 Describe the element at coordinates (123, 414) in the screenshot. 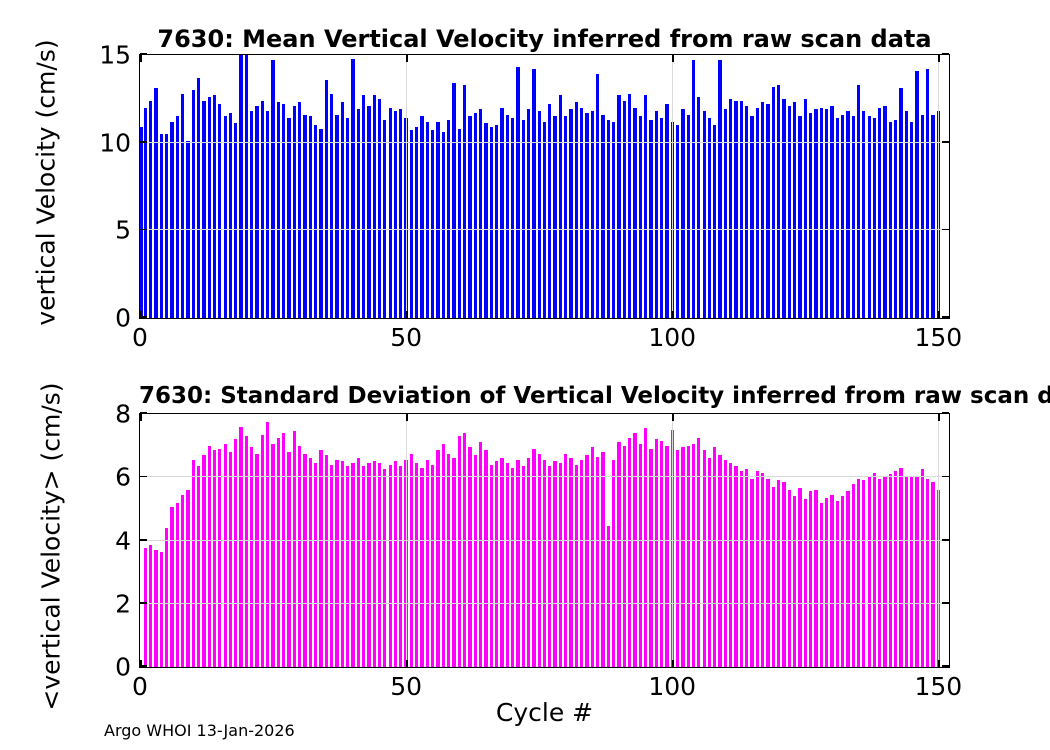

I see `y-axis-tick-label: 8` at that location.